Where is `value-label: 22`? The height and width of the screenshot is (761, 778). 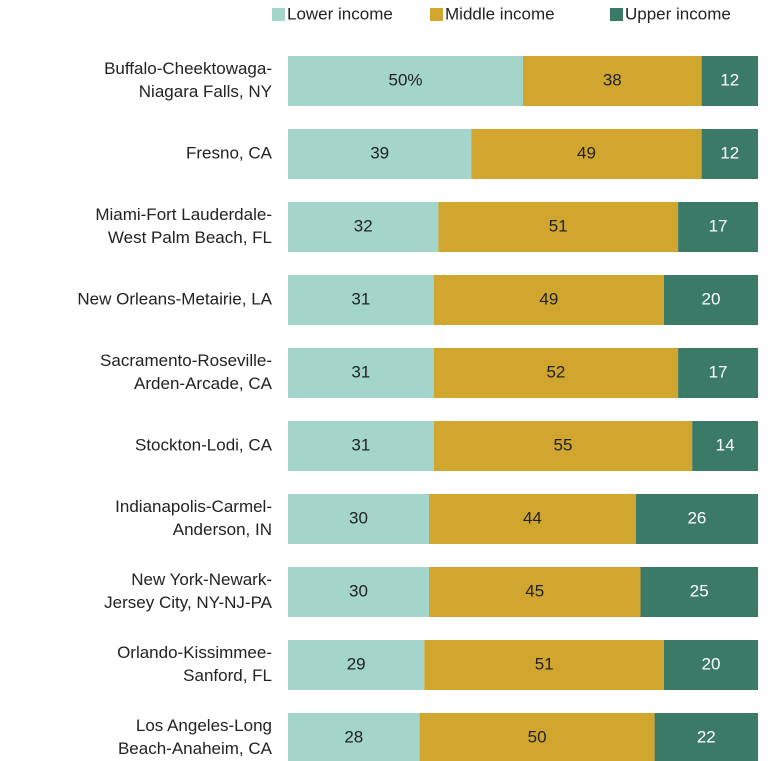 value-label: 22 is located at coordinates (706, 736).